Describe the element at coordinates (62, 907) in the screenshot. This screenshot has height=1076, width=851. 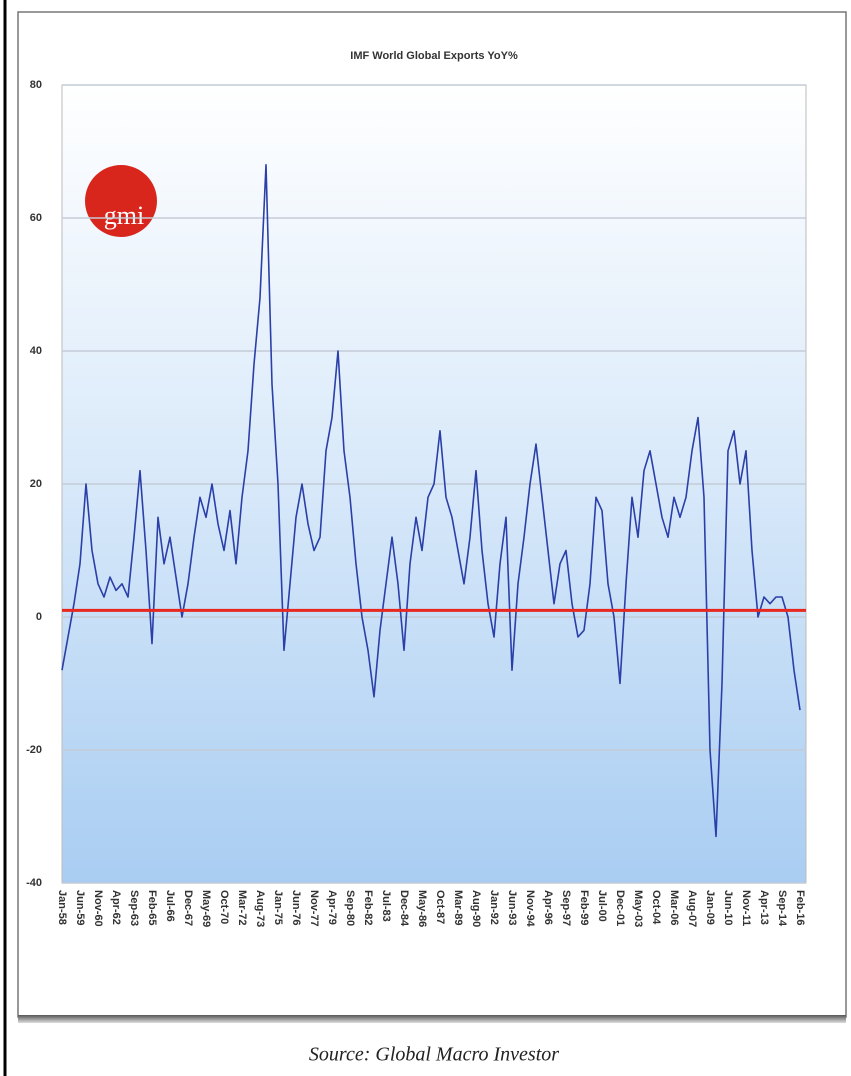
I see `x-tick-label: Jan-58` at that location.